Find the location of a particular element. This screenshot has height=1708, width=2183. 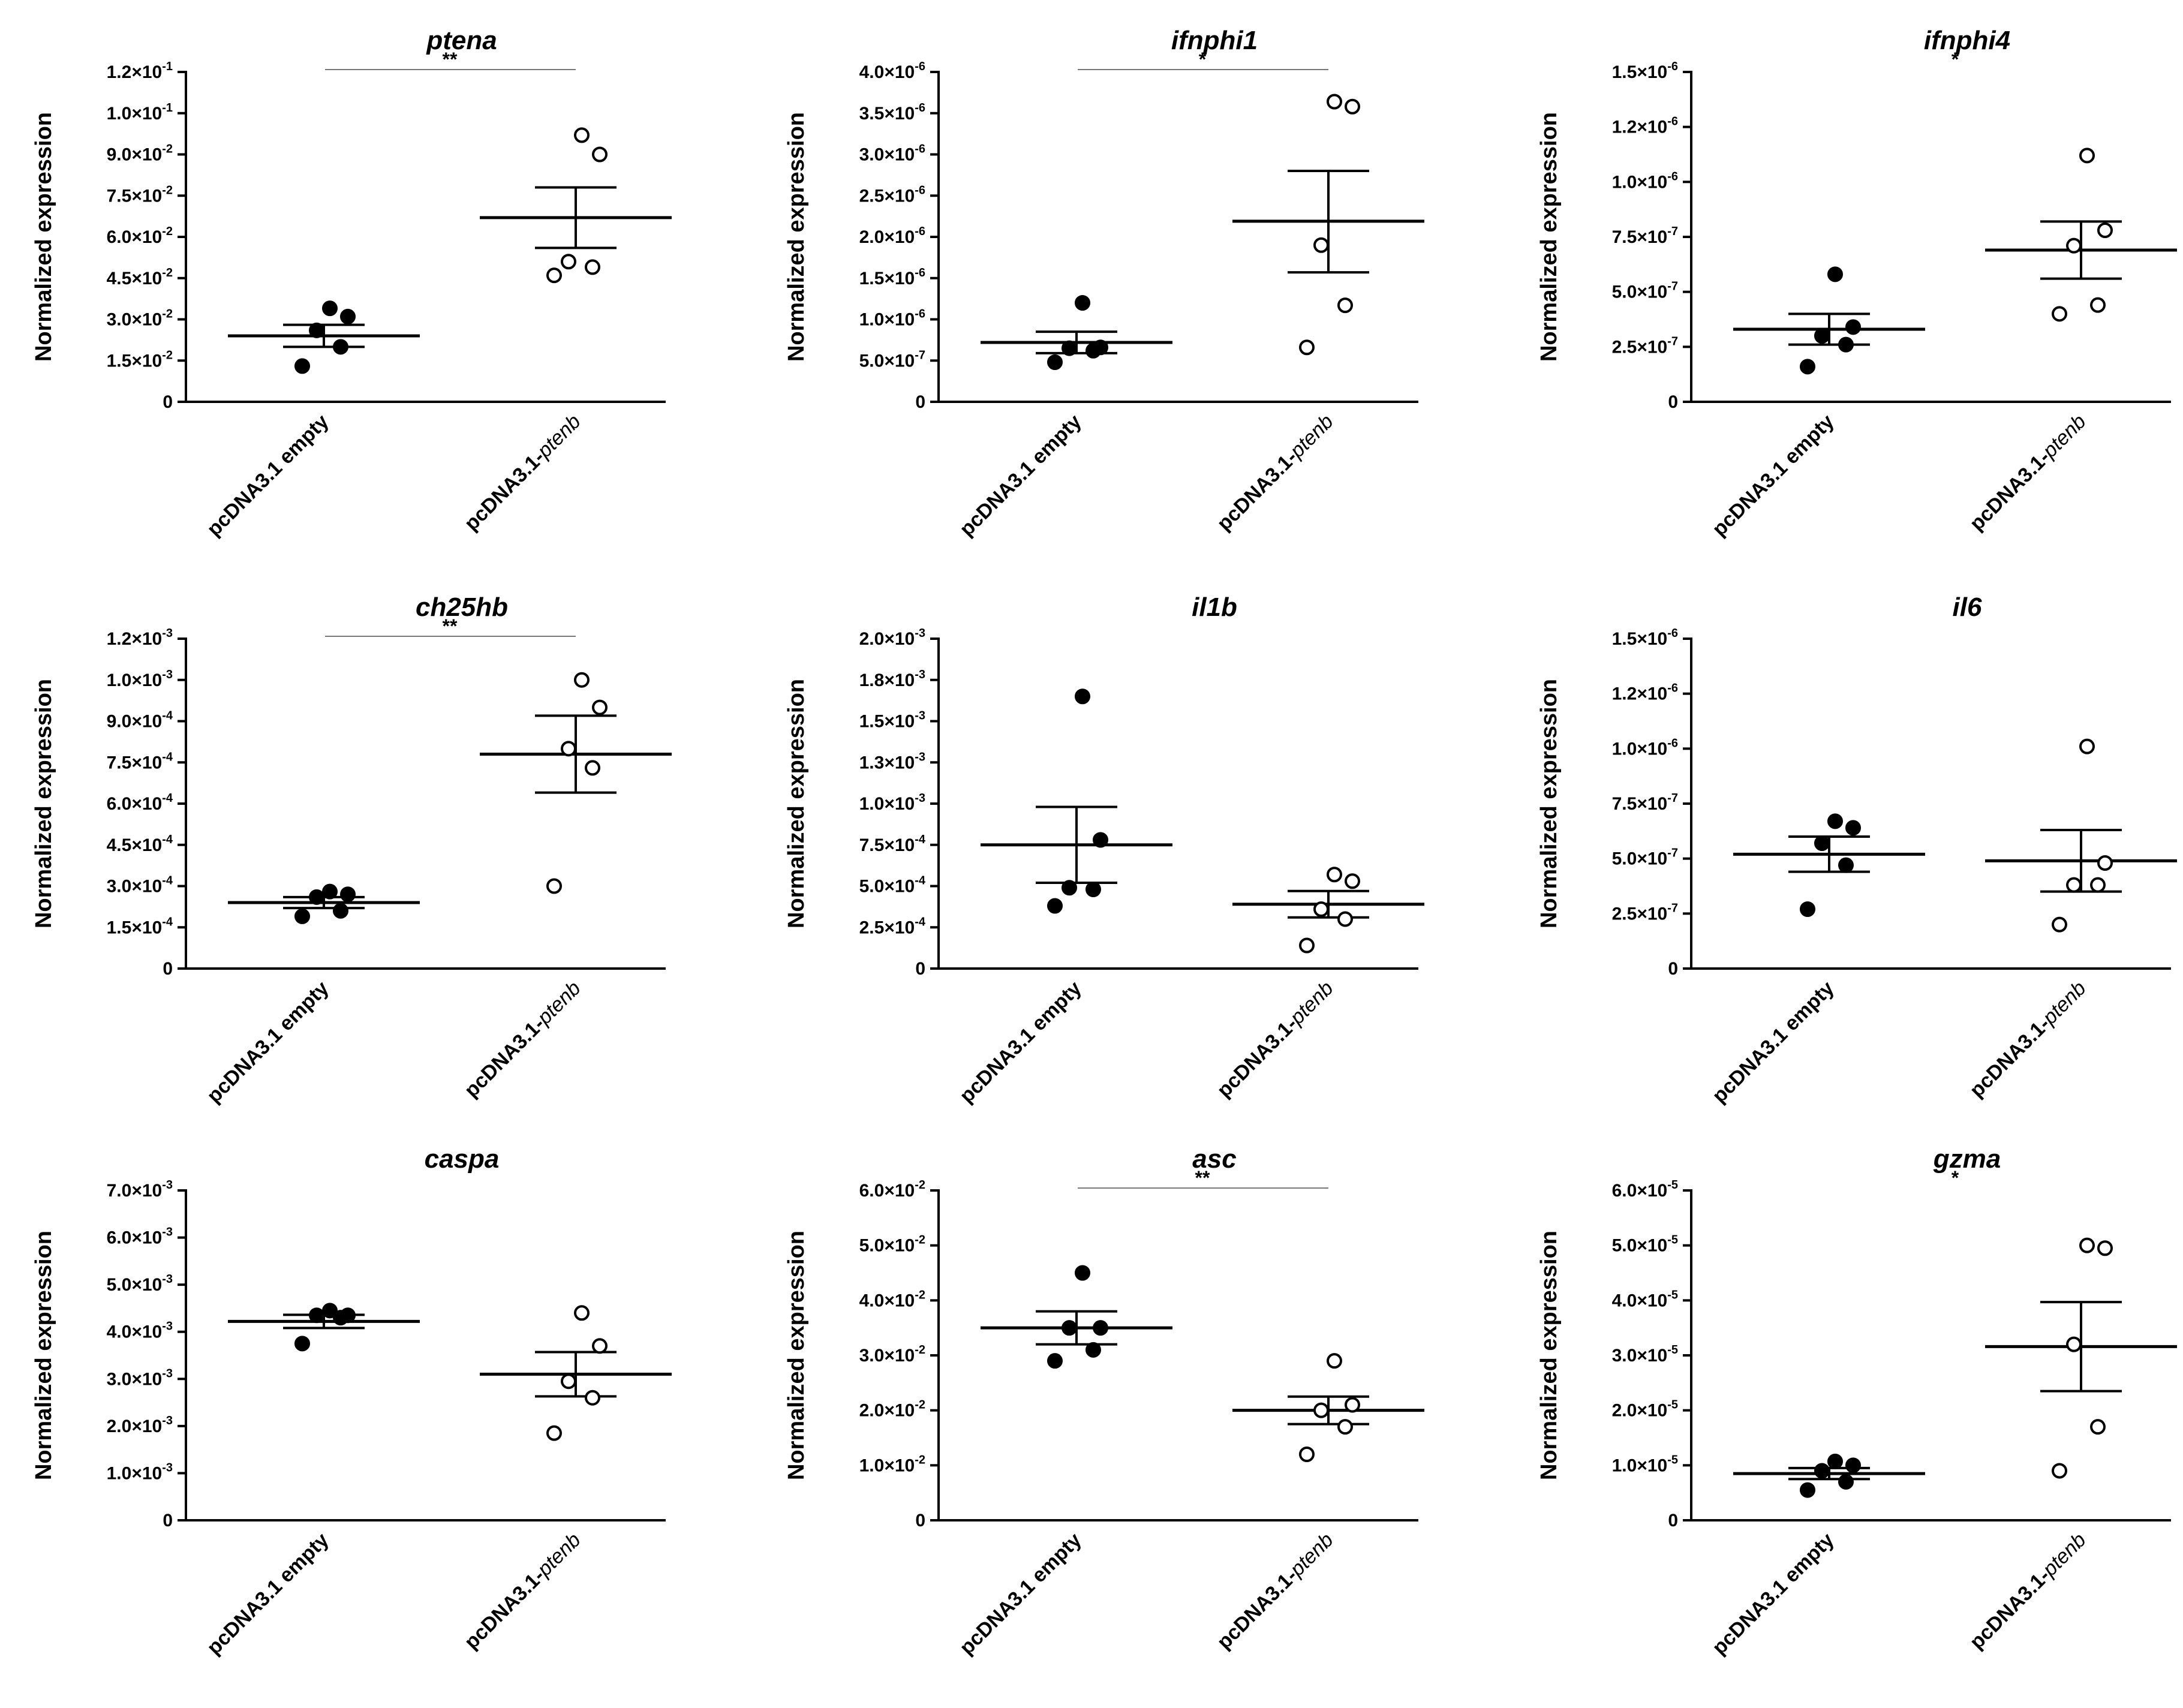

y-tick-label: 1.2×10⁻⁶ is located at coordinates (1645, 126).